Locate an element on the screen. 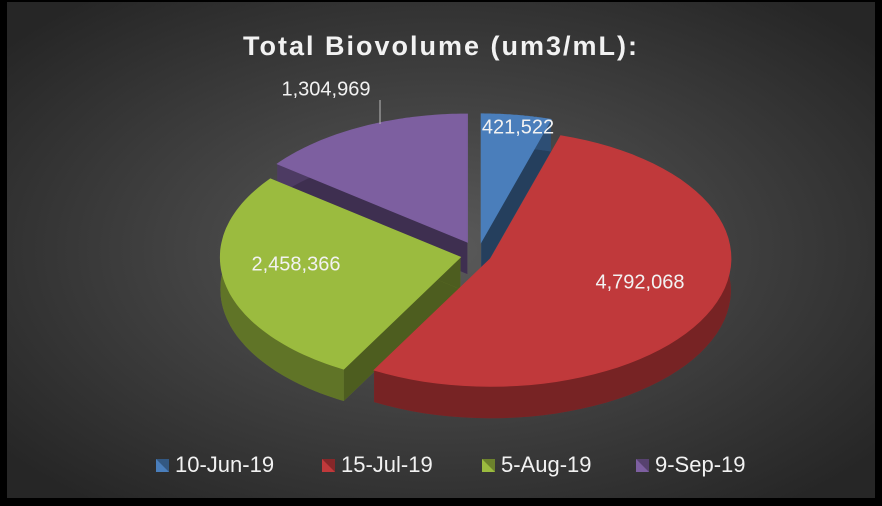 This screenshot has width=882, height=506. legend-label: 10-Jun-19 is located at coordinates (224, 464).